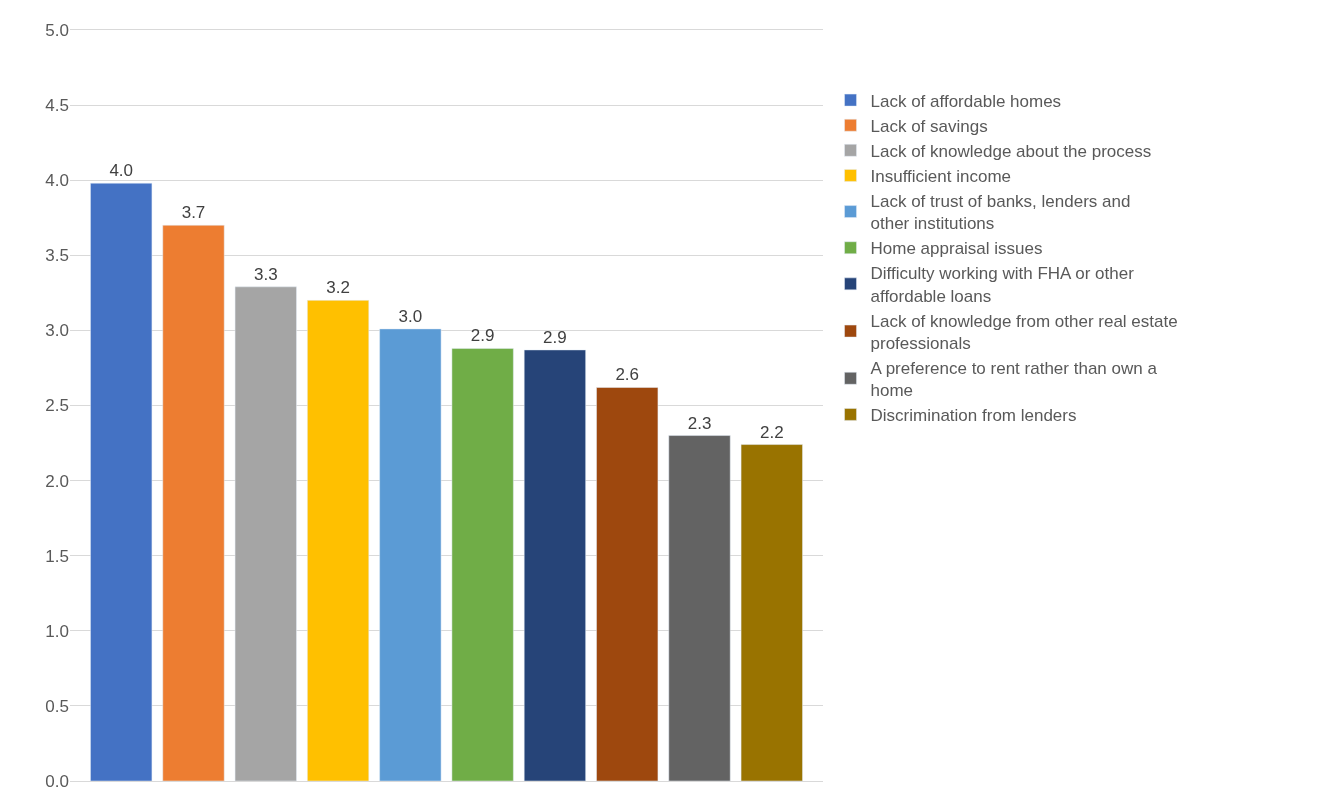 The height and width of the screenshot is (809, 1343). I want to click on legend-label: Lack of knowledge from other real estate professionals, so click(1024, 332).